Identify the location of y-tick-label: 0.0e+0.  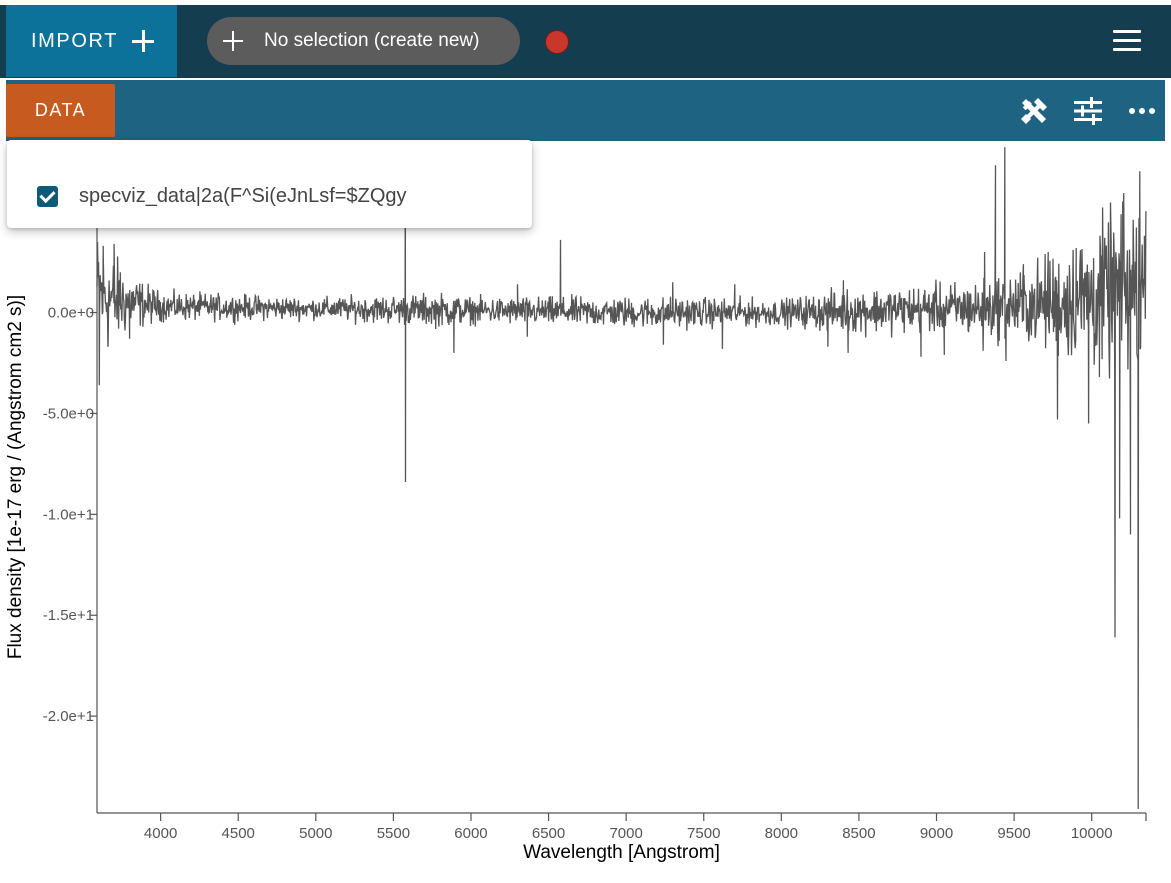
(71, 313).